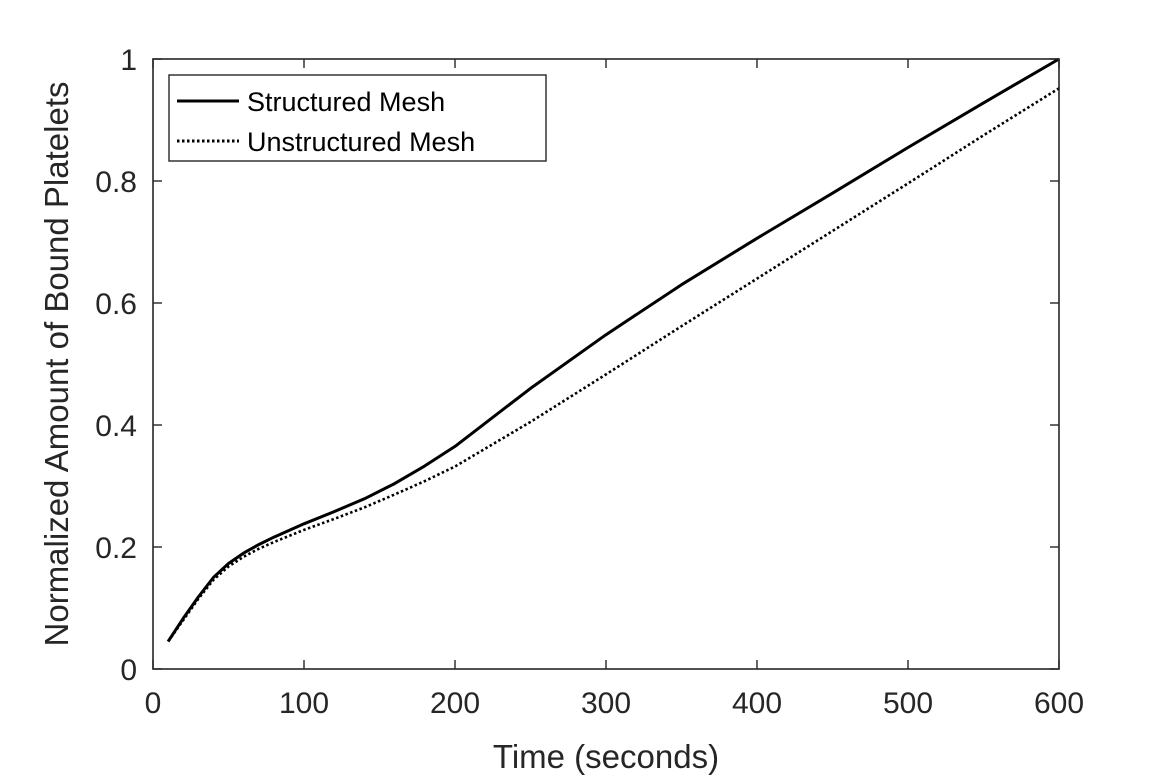 This screenshot has height=779, width=1172. I want to click on legend: Structured Mesh Unstructured Mesh, so click(357, 118).